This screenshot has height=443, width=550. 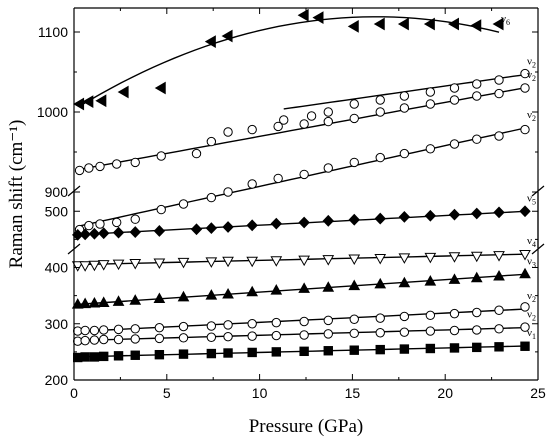 What do you see at coordinates (57, 211) in the screenshot?
I see `y-tick-label: 500` at bounding box center [57, 211].